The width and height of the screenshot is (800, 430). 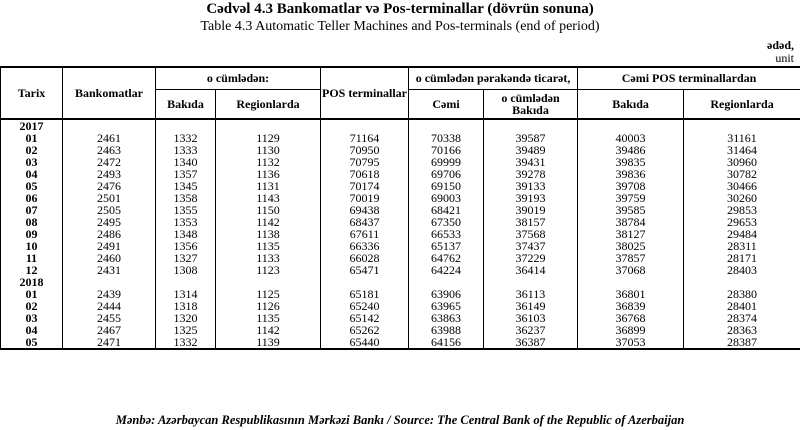 What do you see at coordinates (109, 173) in the screenshot?
I see `cell-bankomatlar: 2493` at bounding box center [109, 173].